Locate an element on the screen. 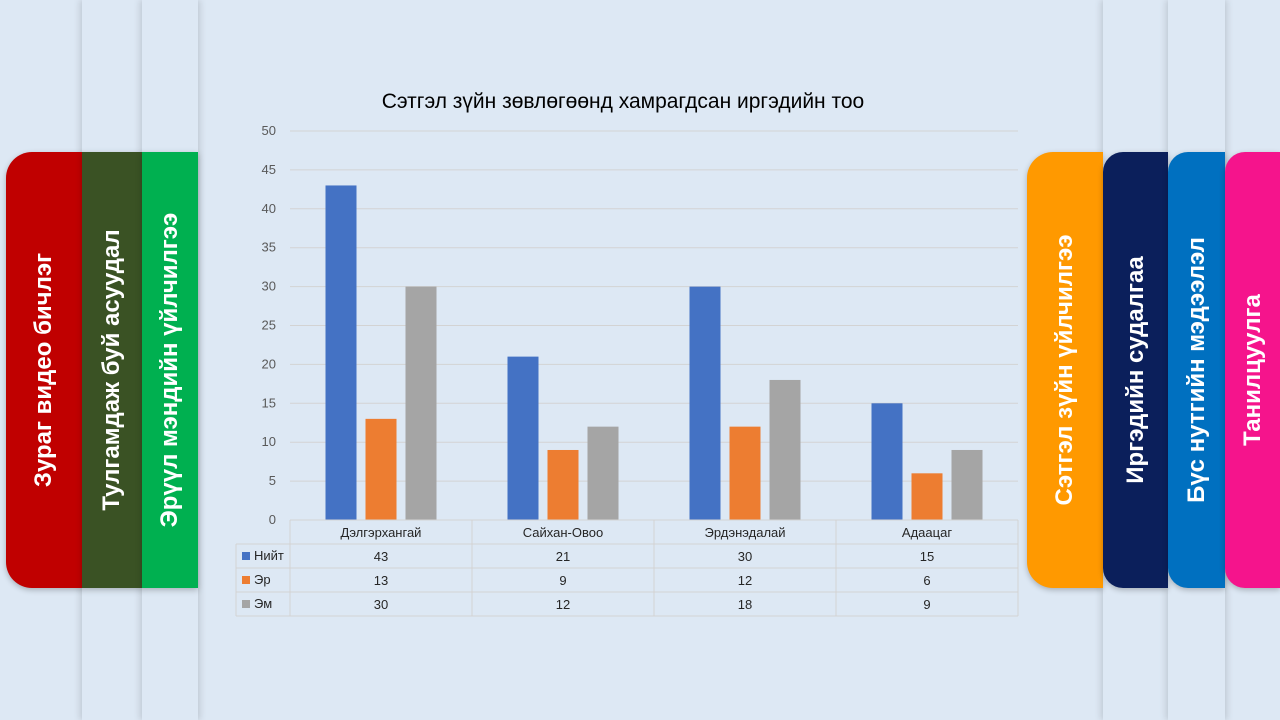  y-tick-label: 10 is located at coordinates (269, 441).